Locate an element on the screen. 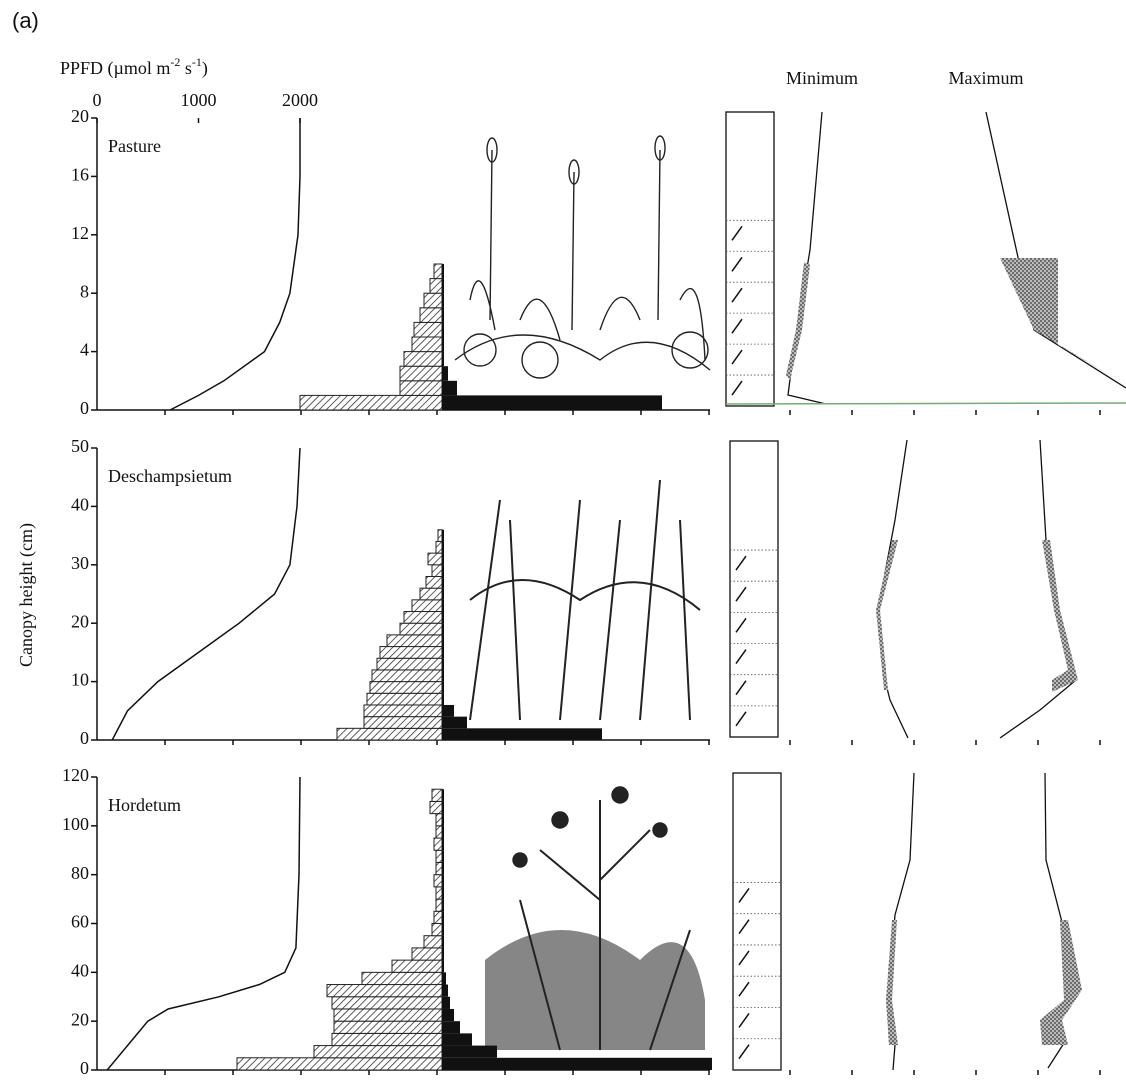  maximum-label: Maximum is located at coordinates (986, 78).